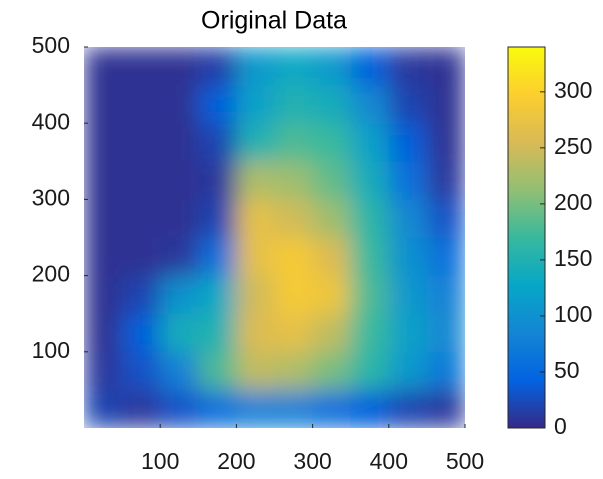 This screenshot has width=603, height=479. I want to click on x-tick-label: 100, so click(160, 461).